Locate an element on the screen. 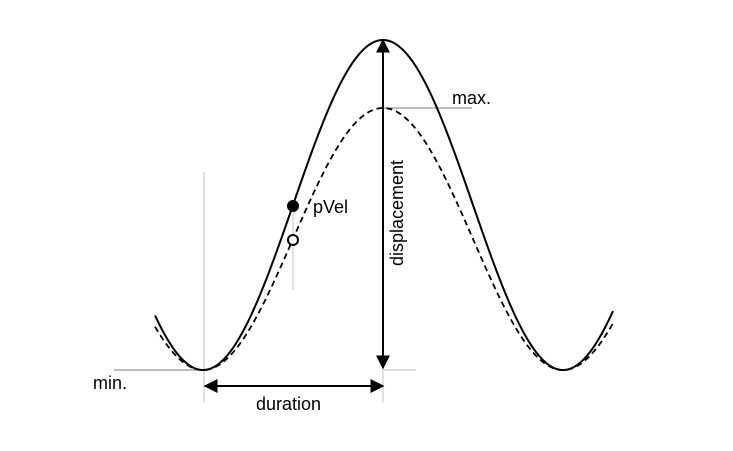 The width and height of the screenshot is (733, 451). min-label: min. is located at coordinates (110, 383).